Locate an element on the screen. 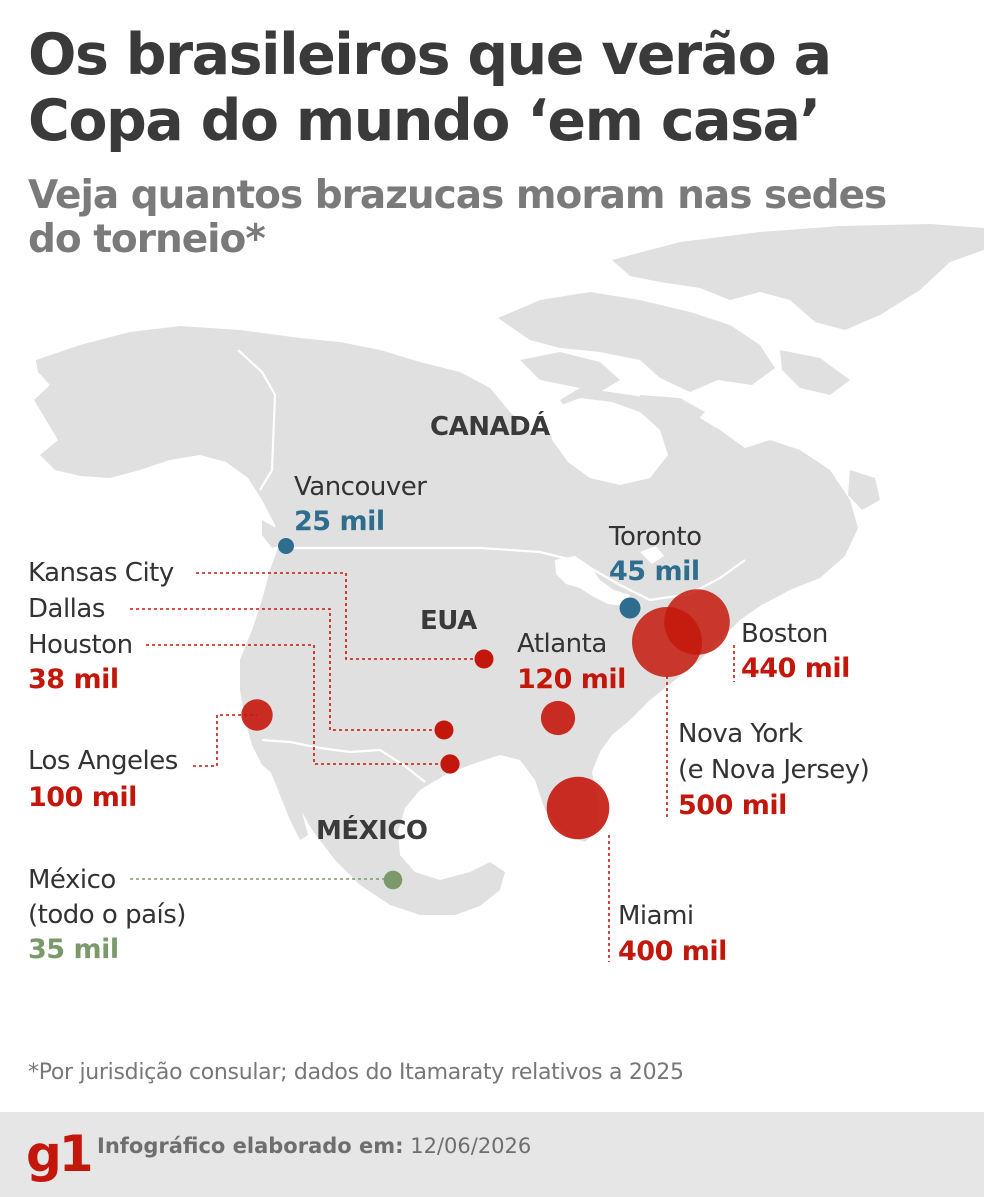 This screenshot has width=984, height=1197. credit-label: Infográfico elaborado em: is located at coordinates (250, 1146).